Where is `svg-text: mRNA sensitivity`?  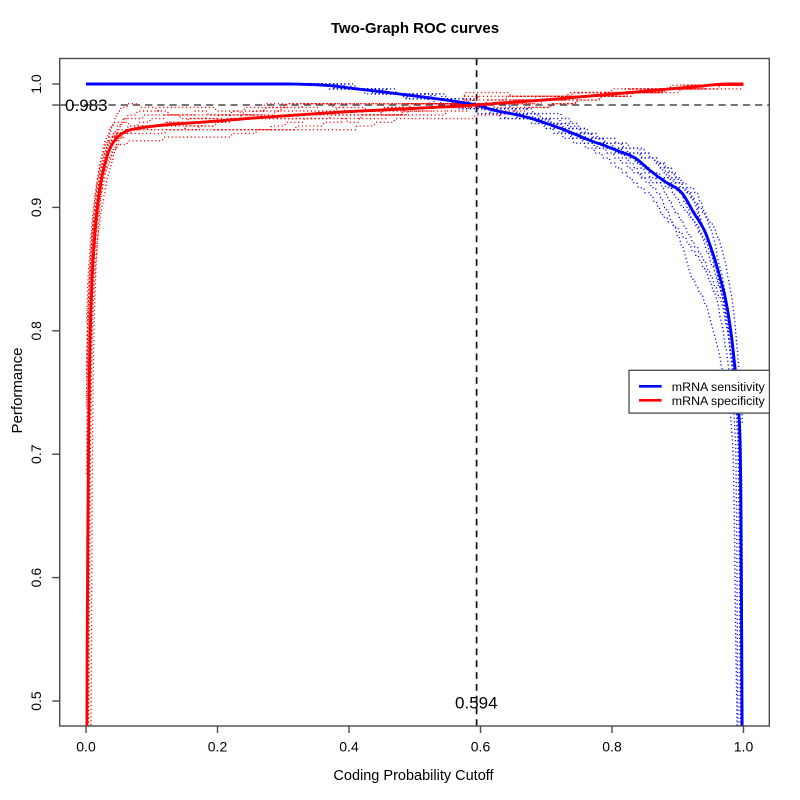 svg-text: mRNA sensitivity is located at coordinates (719, 387).